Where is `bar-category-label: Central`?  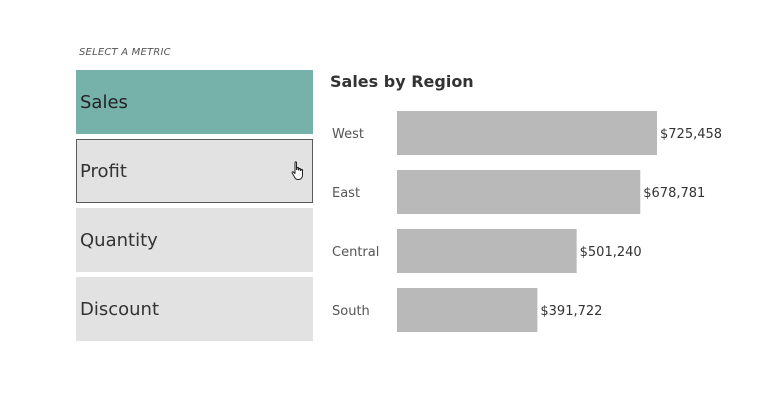 bar-category-label: Central is located at coordinates (355, 252).